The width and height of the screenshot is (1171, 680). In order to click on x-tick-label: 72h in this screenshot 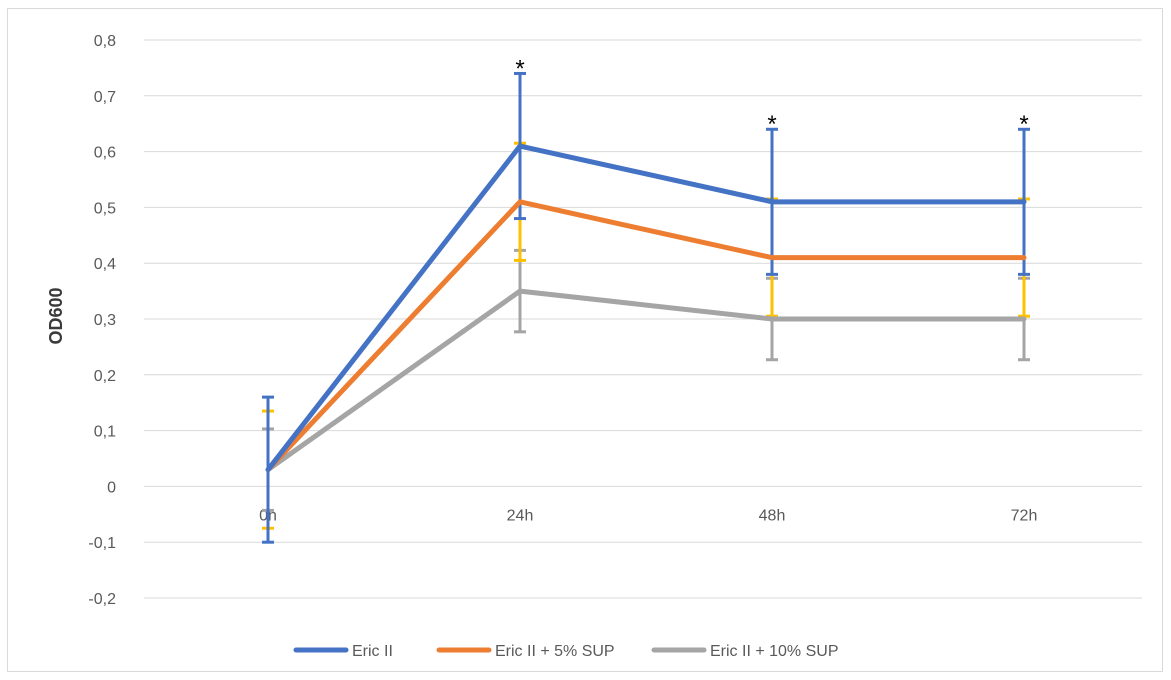, I will do `click(1024, 515)`.